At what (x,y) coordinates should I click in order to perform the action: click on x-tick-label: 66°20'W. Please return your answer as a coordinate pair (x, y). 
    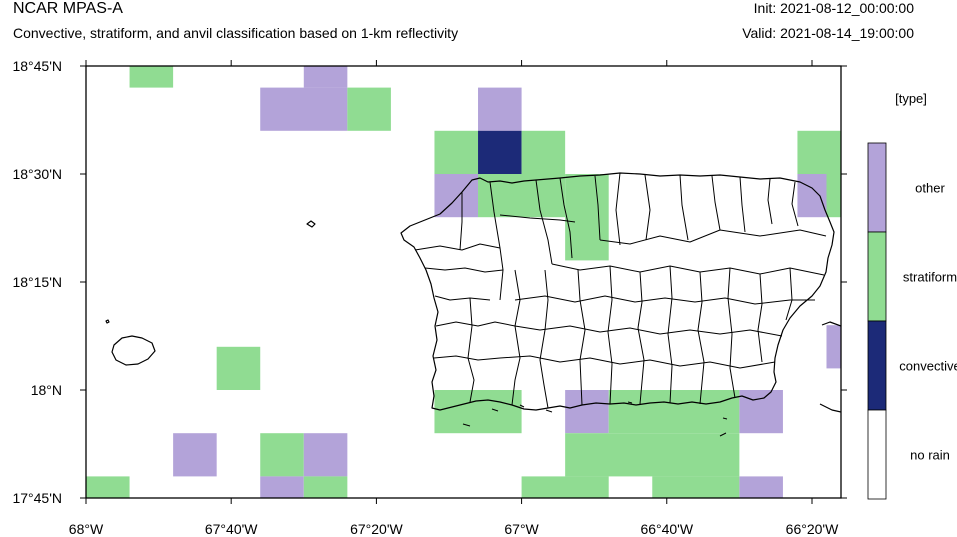
    Looking at the image, I should click on (812, 529).